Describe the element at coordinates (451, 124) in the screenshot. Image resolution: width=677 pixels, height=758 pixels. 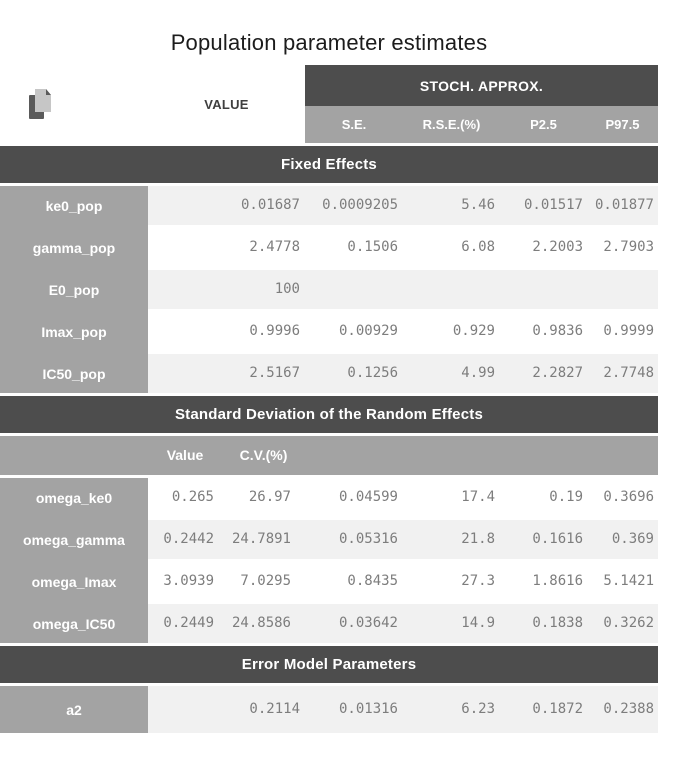
I see `column-header-rse: R.S.E.(%)` at that location.